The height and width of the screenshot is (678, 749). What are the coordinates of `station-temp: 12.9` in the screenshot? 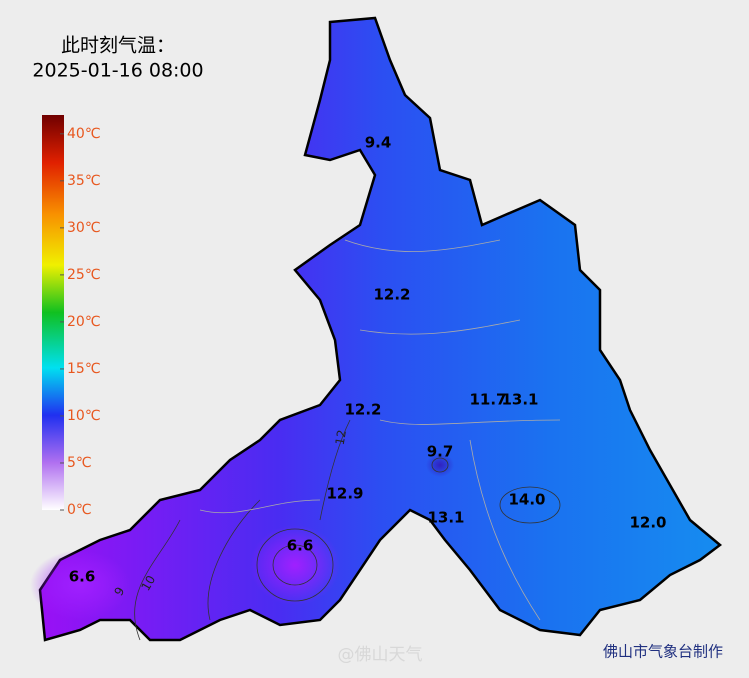 It's located at (344, 494).